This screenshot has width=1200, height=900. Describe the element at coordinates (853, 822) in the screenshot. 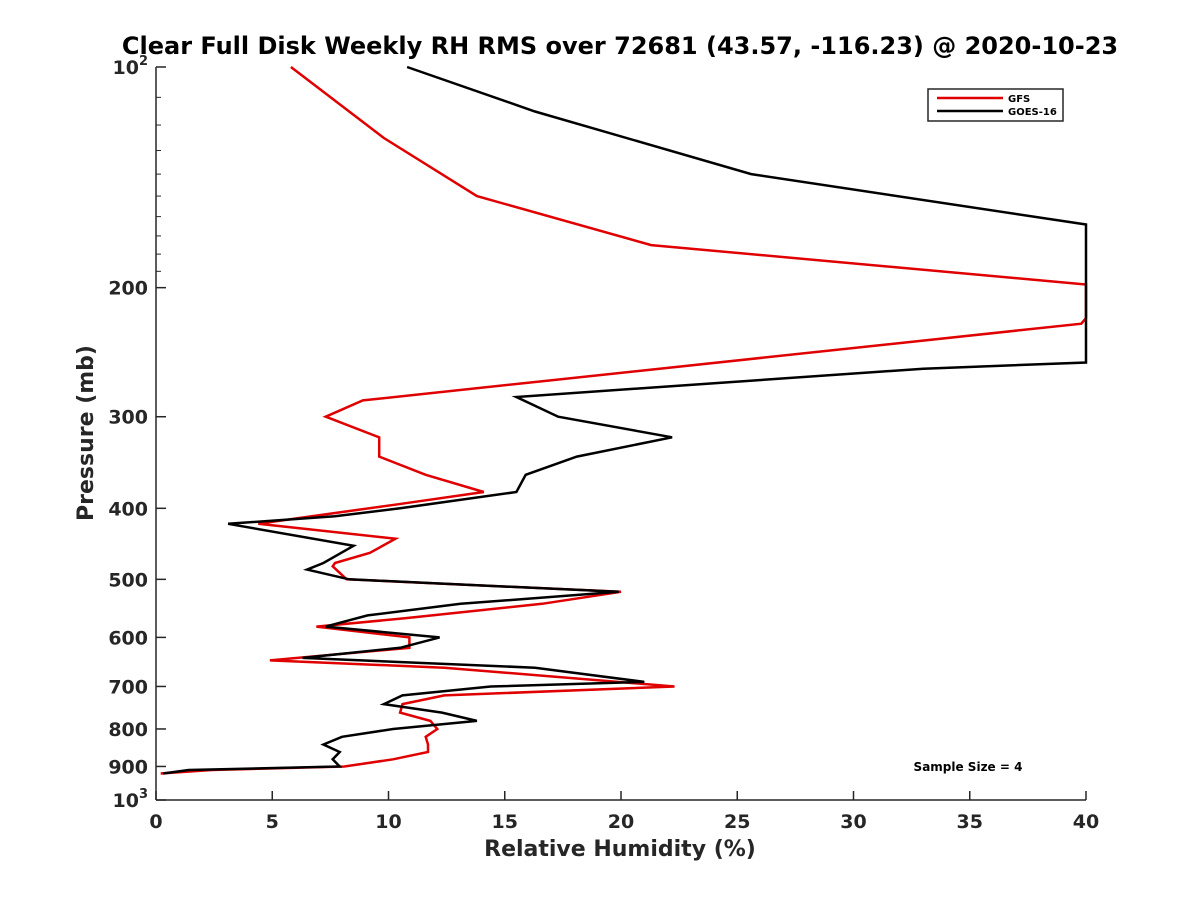

I see `x-tick-label: 30` at that location.